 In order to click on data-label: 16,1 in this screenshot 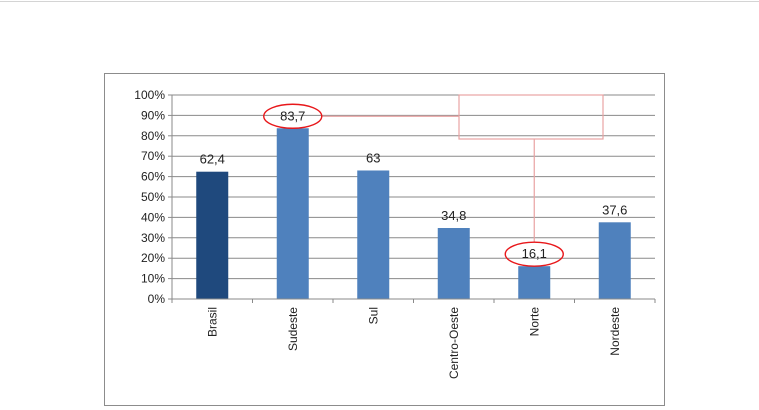, I will do `click(534, 253)`.